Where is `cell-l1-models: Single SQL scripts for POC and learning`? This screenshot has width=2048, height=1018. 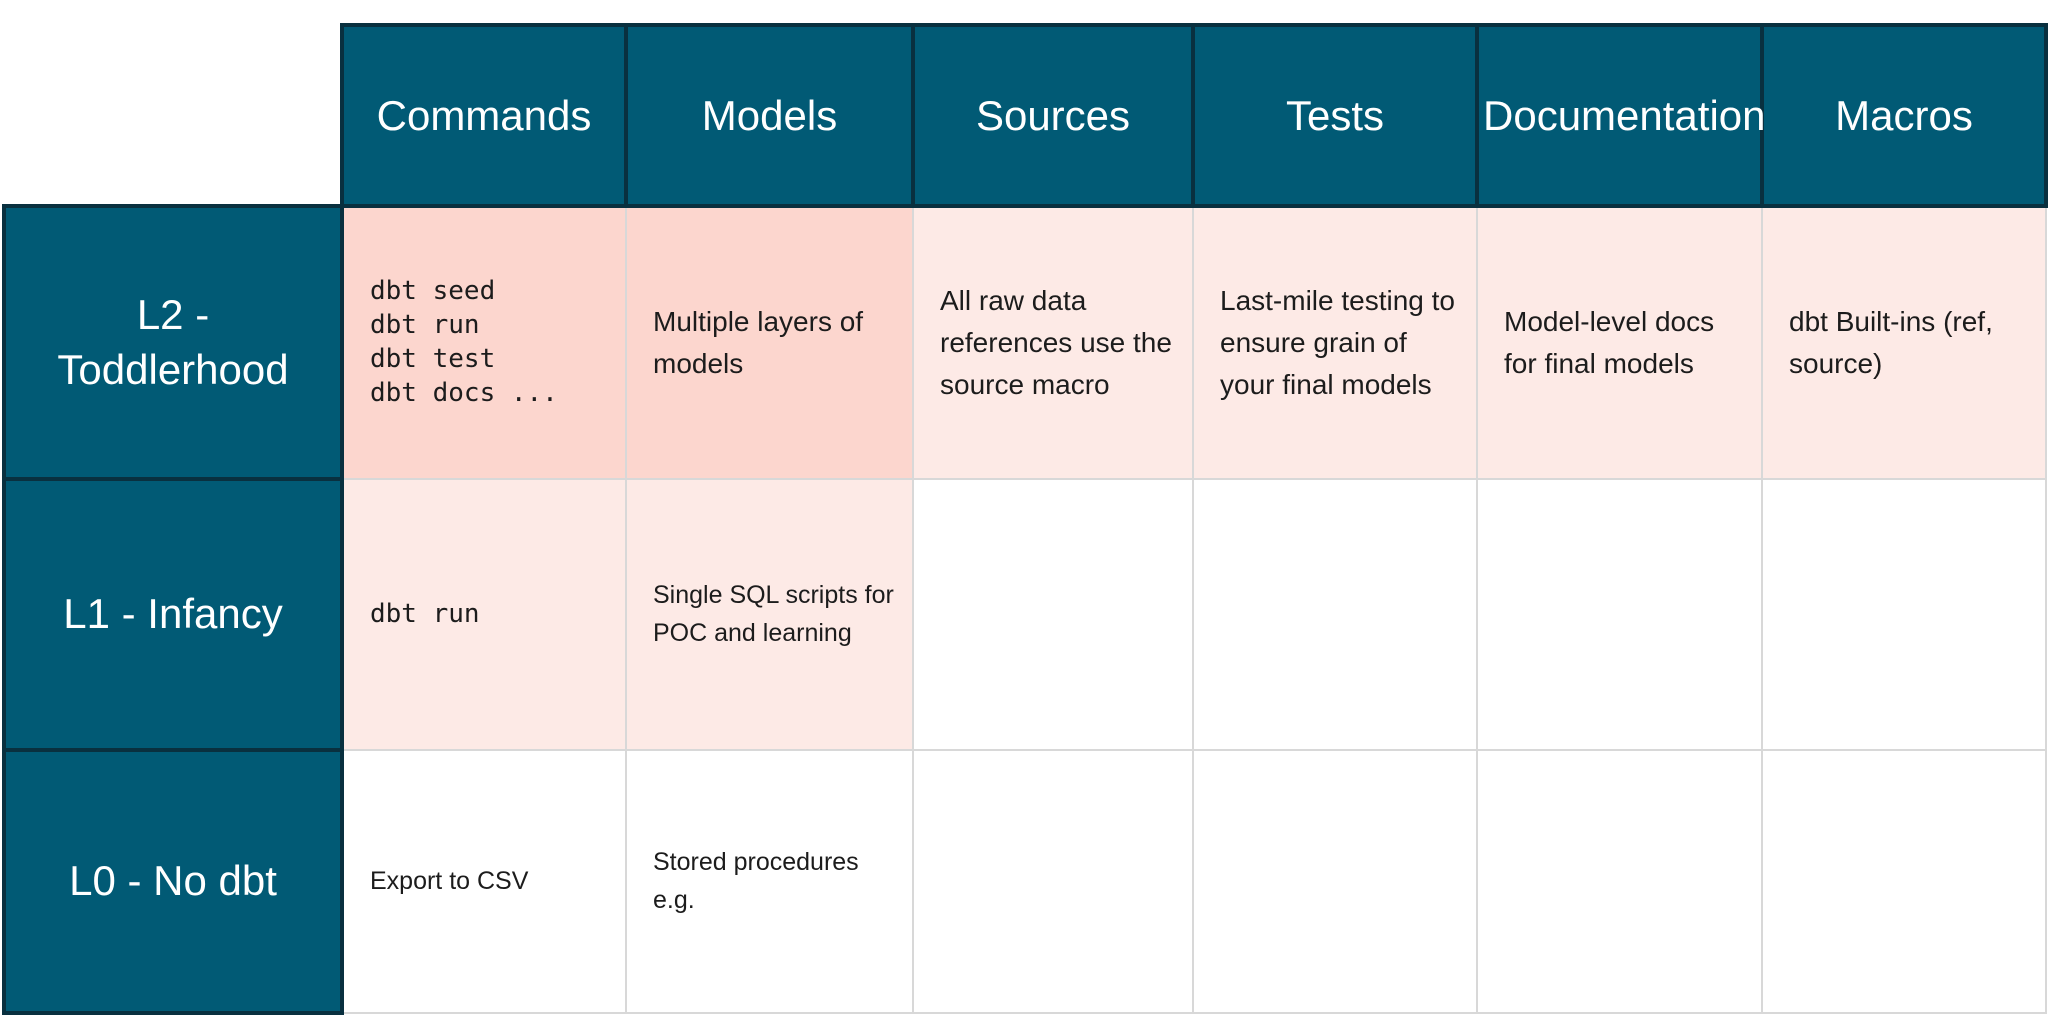 cell-l1-models: Single SQL scripts for POC and learning is located at coordinates (769, 614).